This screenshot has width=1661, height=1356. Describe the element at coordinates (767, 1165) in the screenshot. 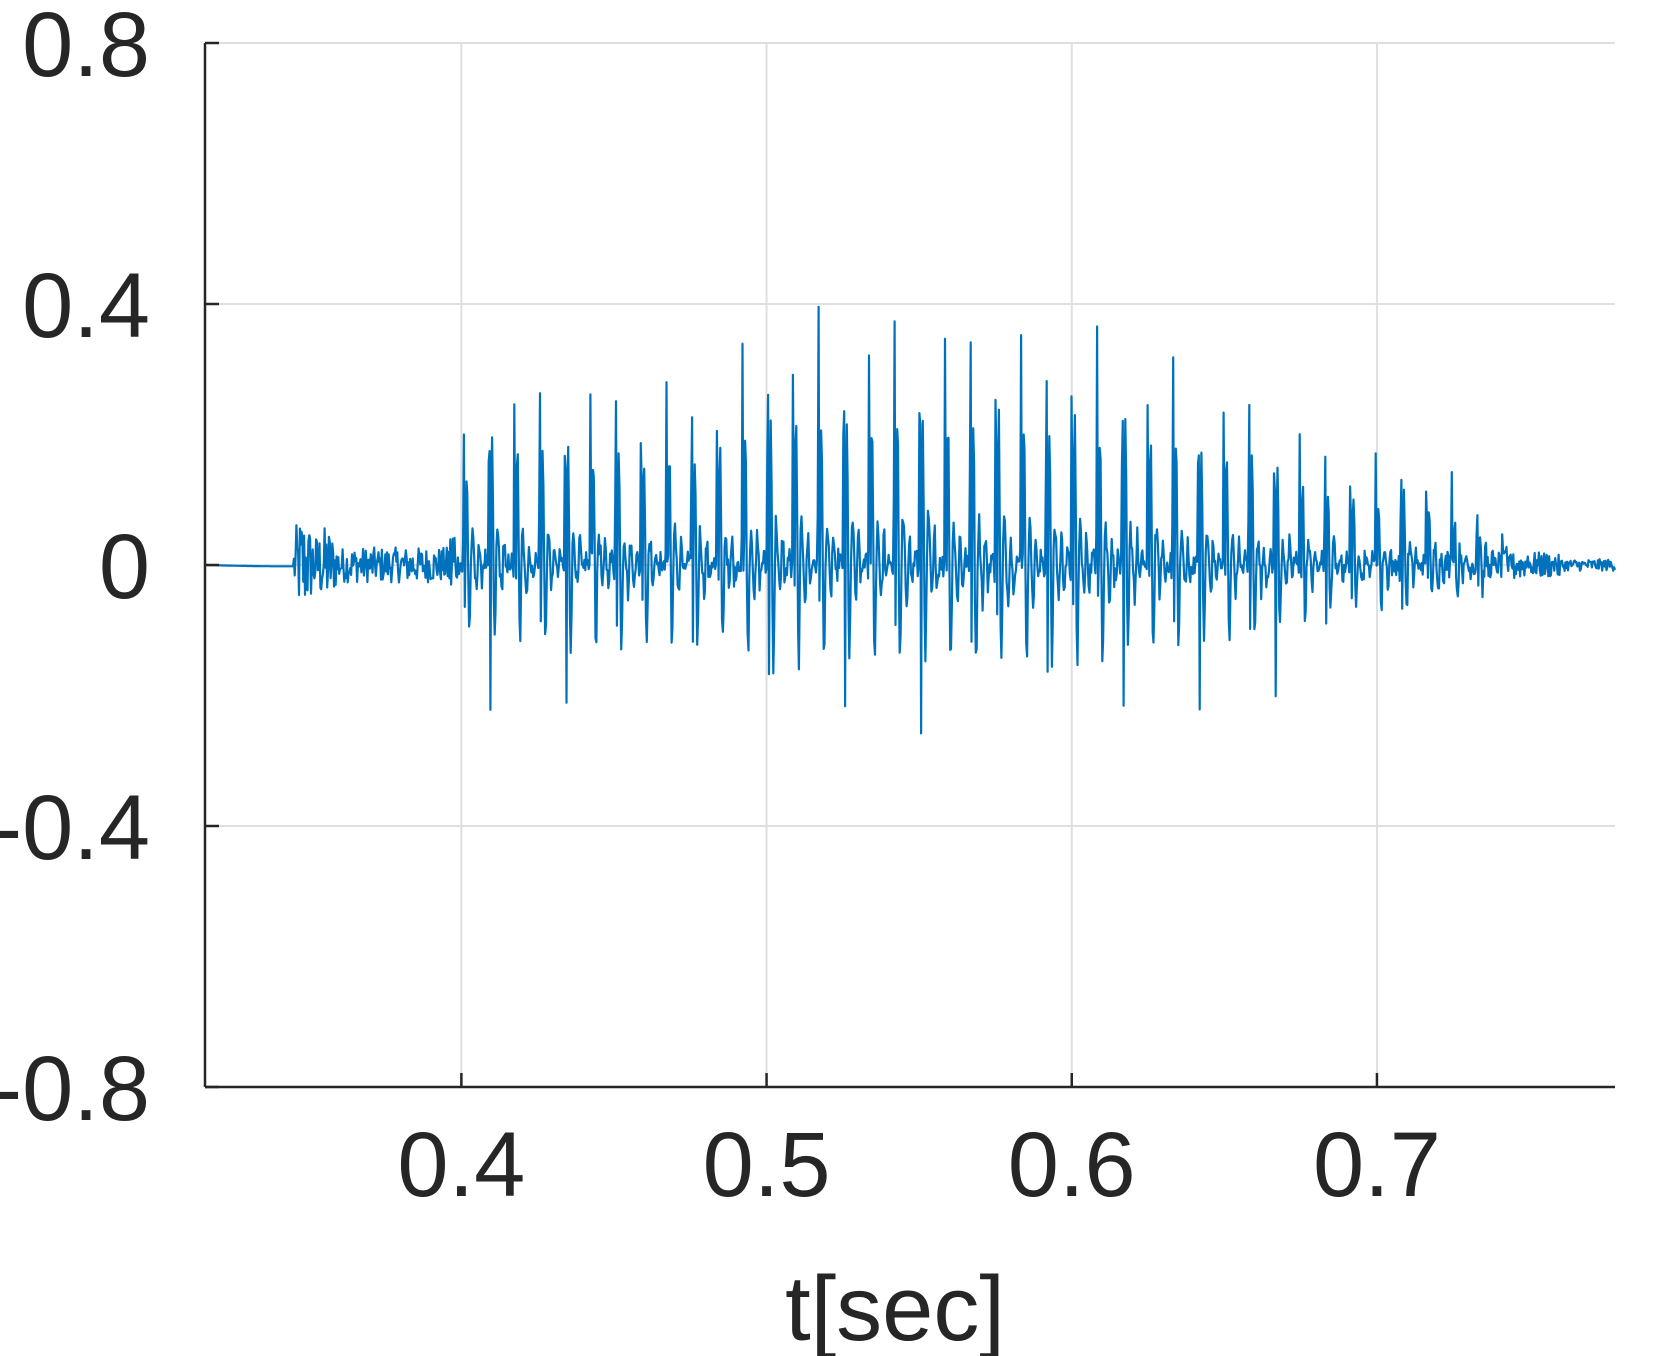

I see `x-tick-label: 0.5` at that location.